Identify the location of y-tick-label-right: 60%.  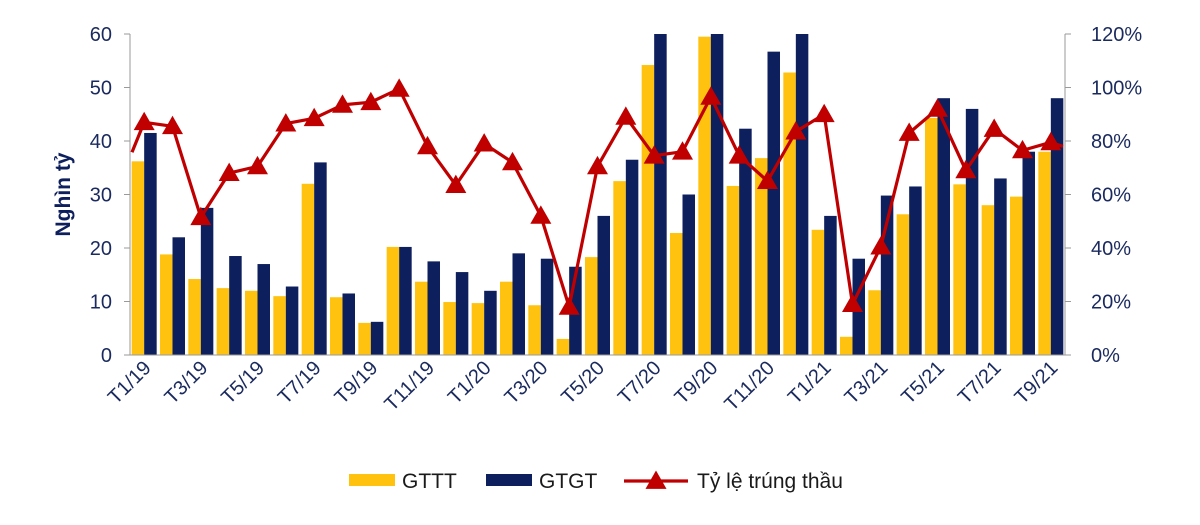
(1111, 196).